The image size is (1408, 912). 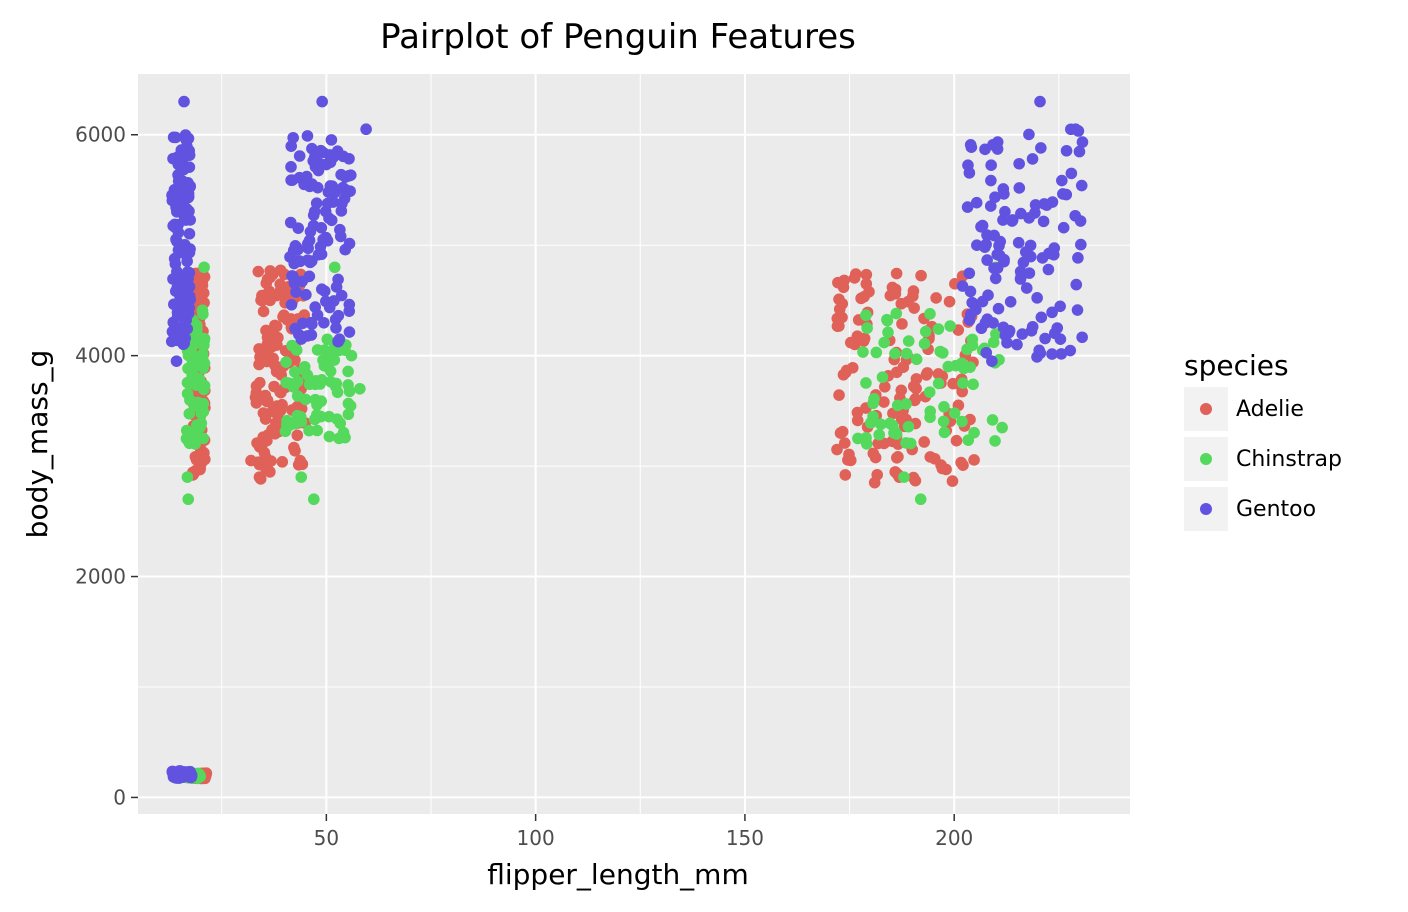 I want to click on x-tick-label: 150, so click(x=745, y=838).